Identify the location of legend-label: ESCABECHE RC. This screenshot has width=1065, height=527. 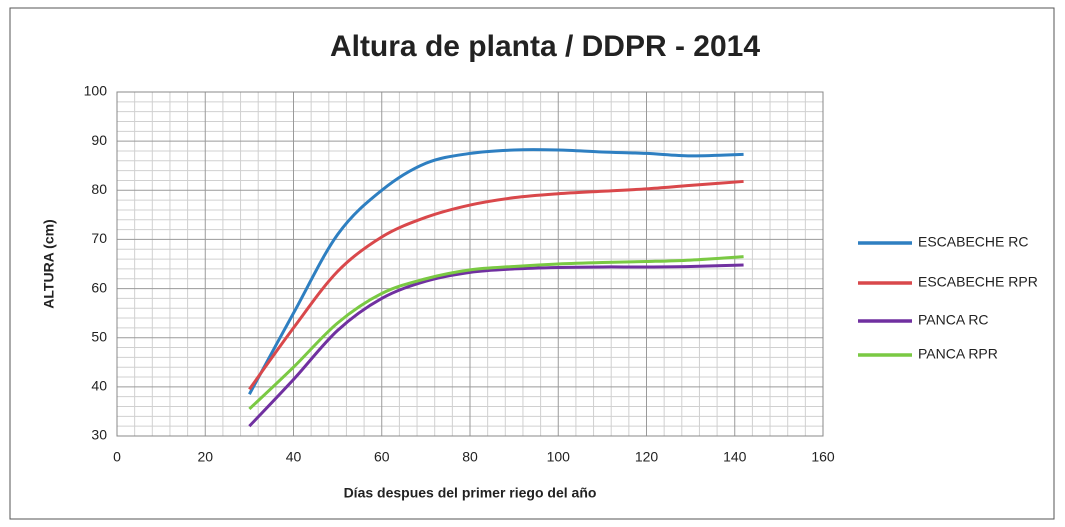
(973, 242).